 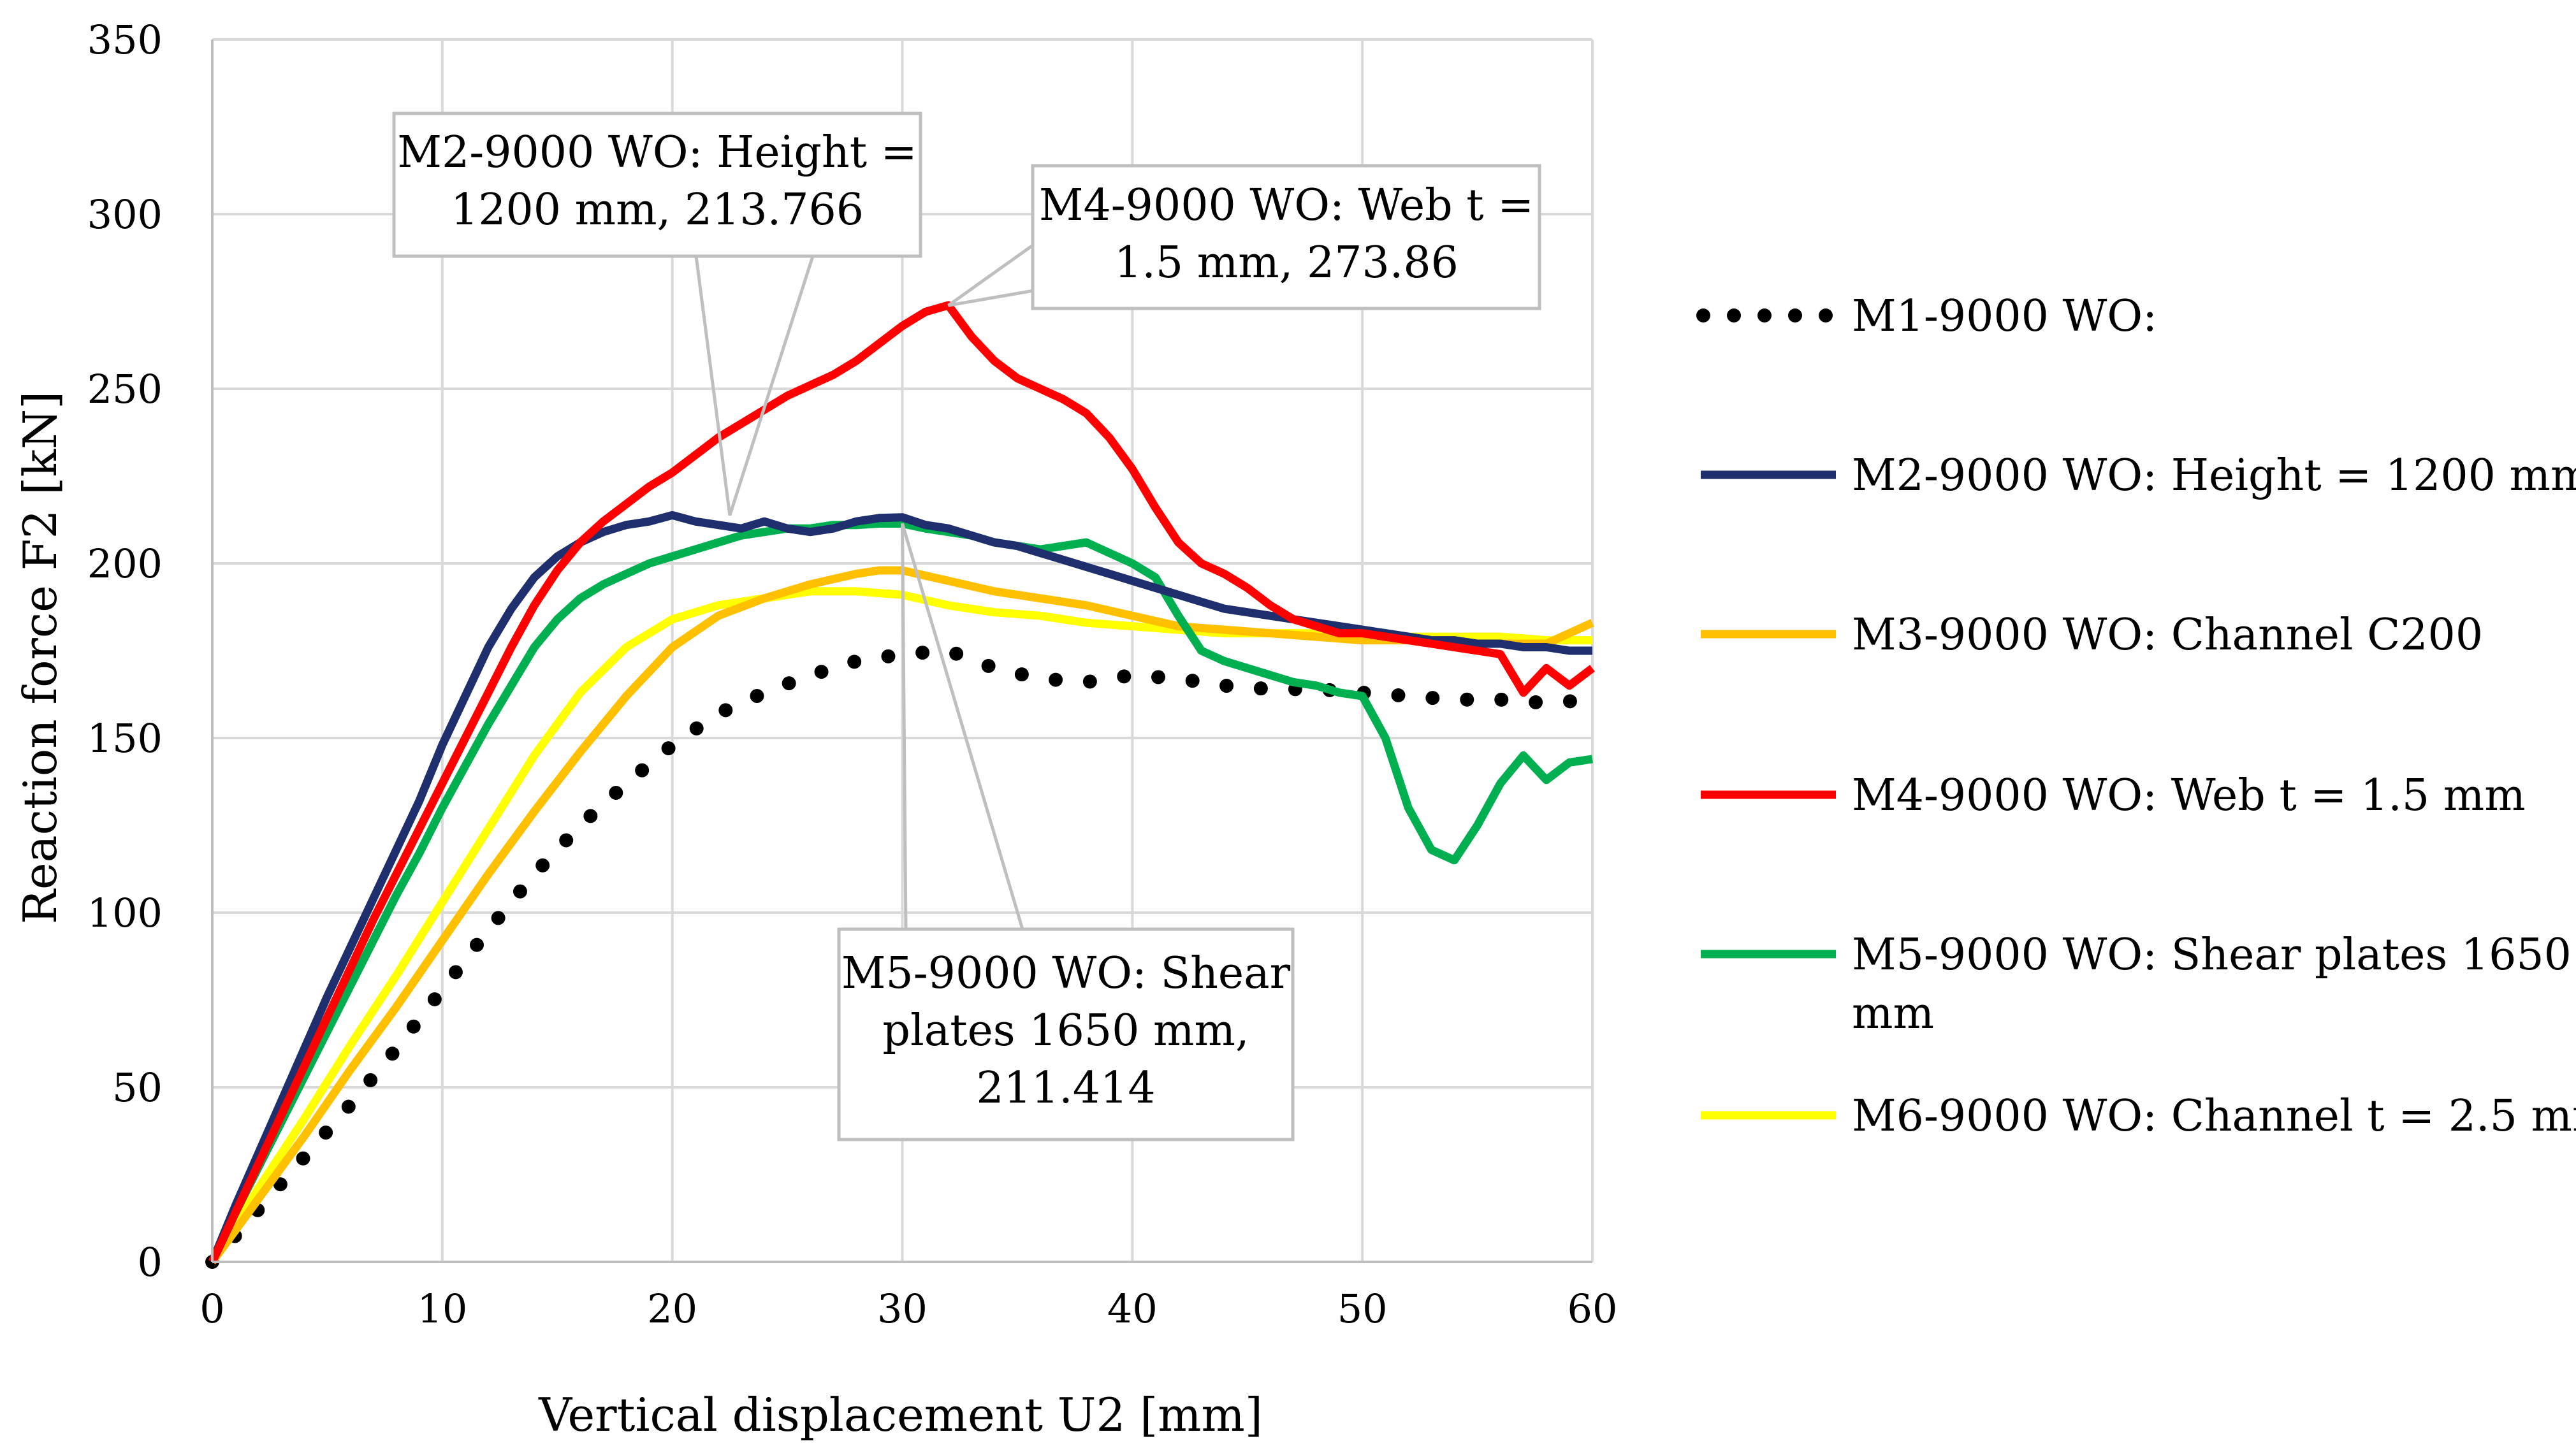 I want to click on y-tick-label: 300, so click(x=125, y=214).